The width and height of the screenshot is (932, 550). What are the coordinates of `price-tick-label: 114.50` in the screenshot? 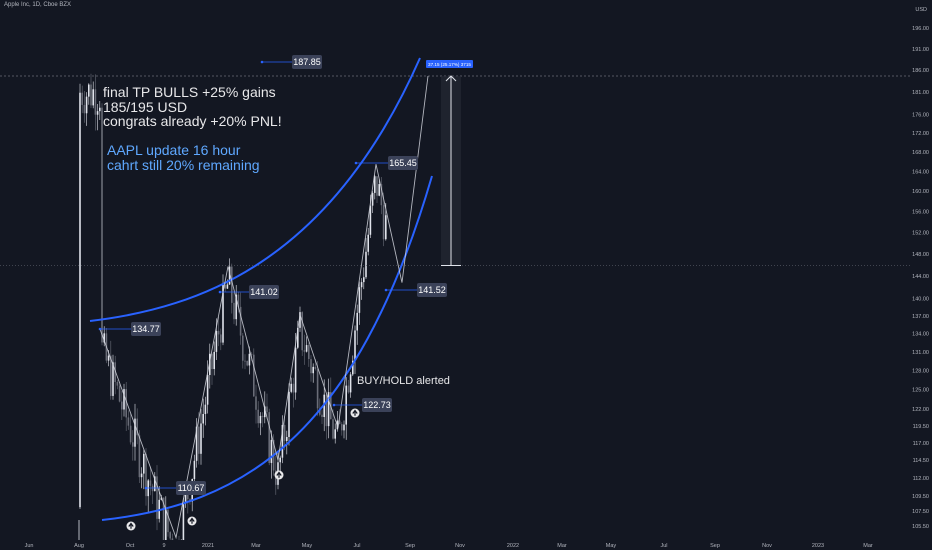 It's located at (921, 461).